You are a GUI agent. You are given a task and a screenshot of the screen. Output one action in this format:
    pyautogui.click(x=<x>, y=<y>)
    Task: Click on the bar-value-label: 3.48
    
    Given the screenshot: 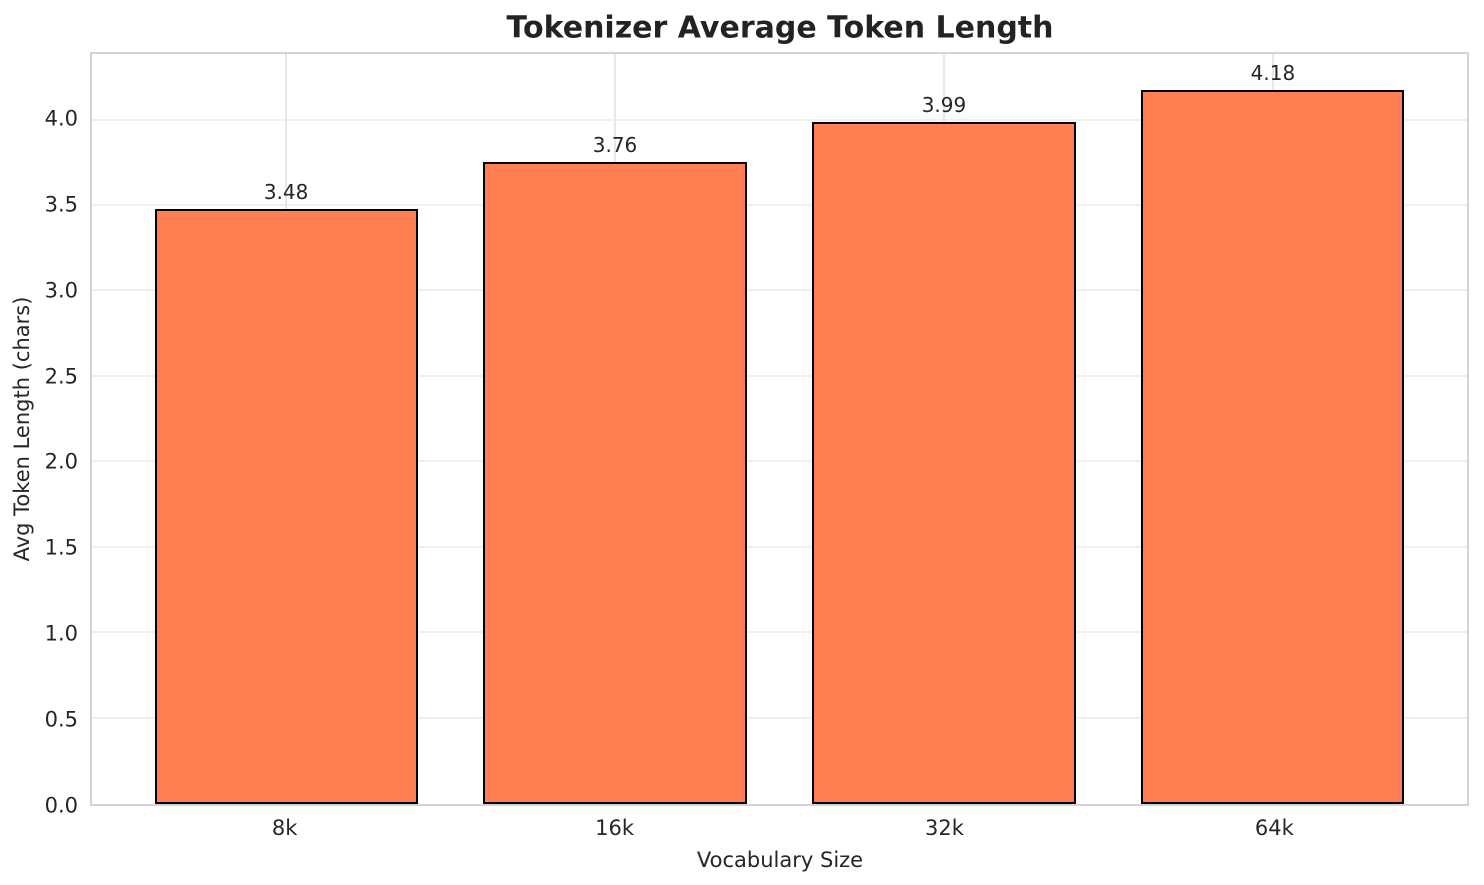 What is the action you would take?
    pyautogui.click(x=286, y=192)
    